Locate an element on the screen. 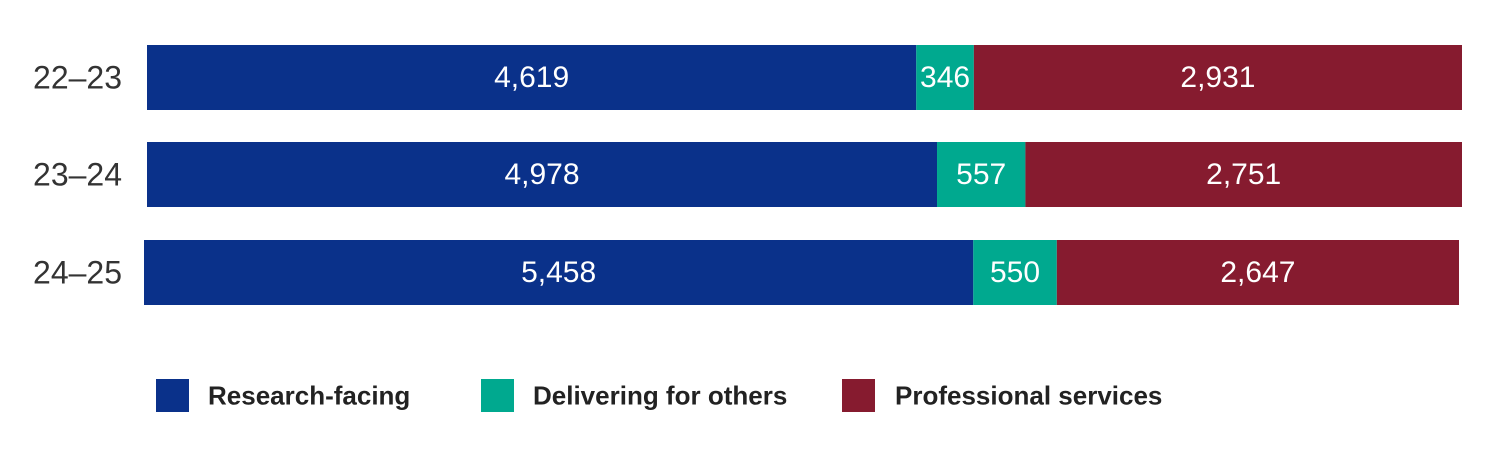  data-label: 557 is located at coordinates (981, 174).